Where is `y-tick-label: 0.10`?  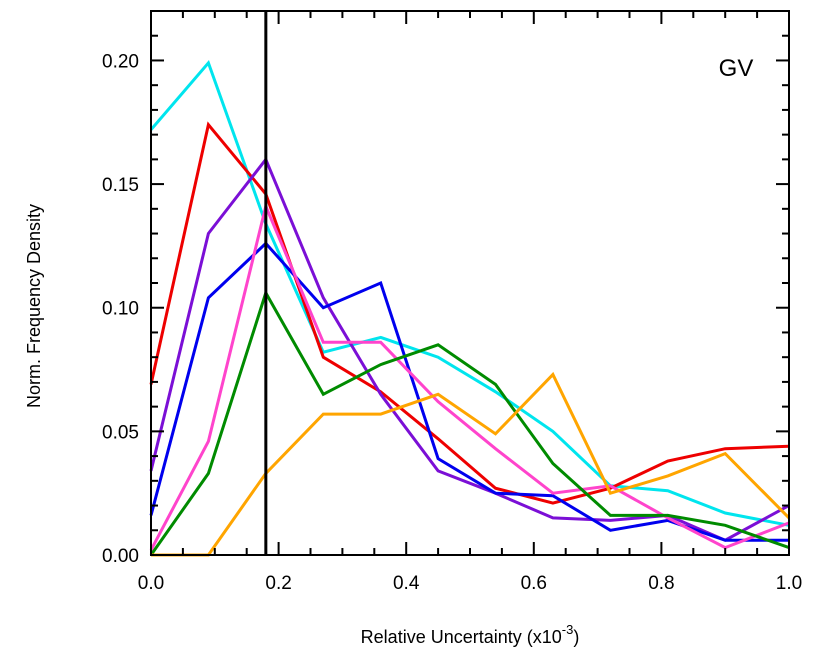 y-tick-label: 0.10 is located at coordinates (120, 309).